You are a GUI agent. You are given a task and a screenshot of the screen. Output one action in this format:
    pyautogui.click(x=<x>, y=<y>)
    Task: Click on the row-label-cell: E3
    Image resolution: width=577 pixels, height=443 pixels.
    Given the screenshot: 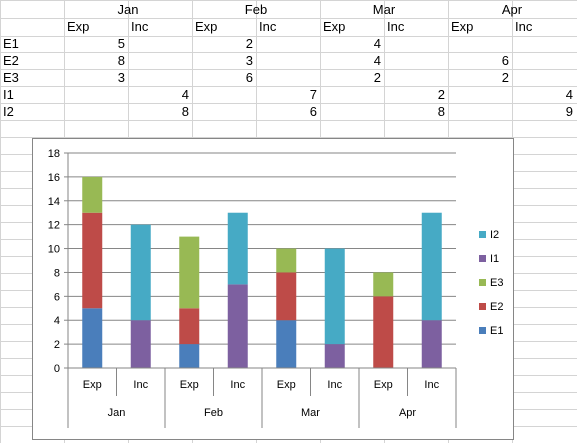 What is the action you would take?
    pyautogui.click(x=11, y=77)
    